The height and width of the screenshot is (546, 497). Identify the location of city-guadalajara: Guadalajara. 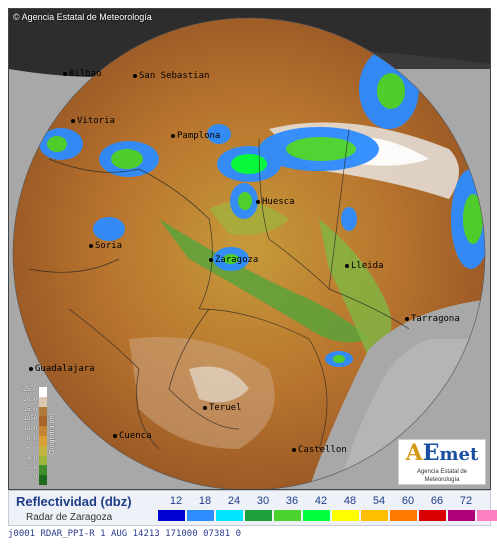
(62, 369).